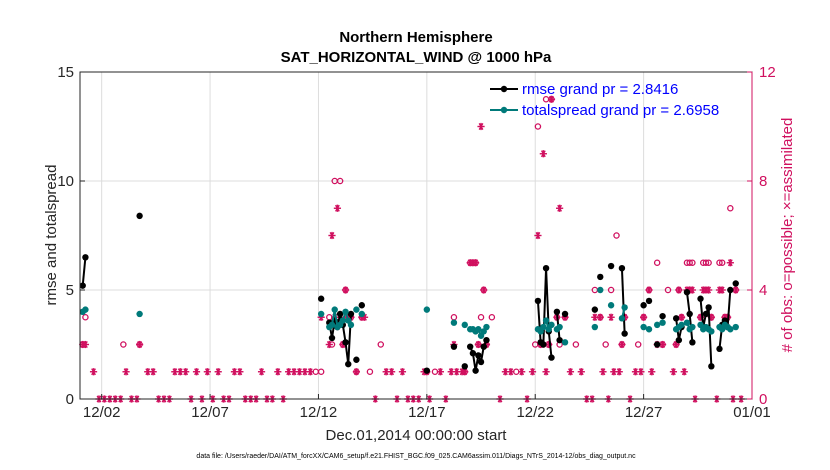 This screenshot has height=470, width=830. Describe the element at coordinates (102, 412) in the screenshot. I see `x-tick-label: 12/02` at that location.